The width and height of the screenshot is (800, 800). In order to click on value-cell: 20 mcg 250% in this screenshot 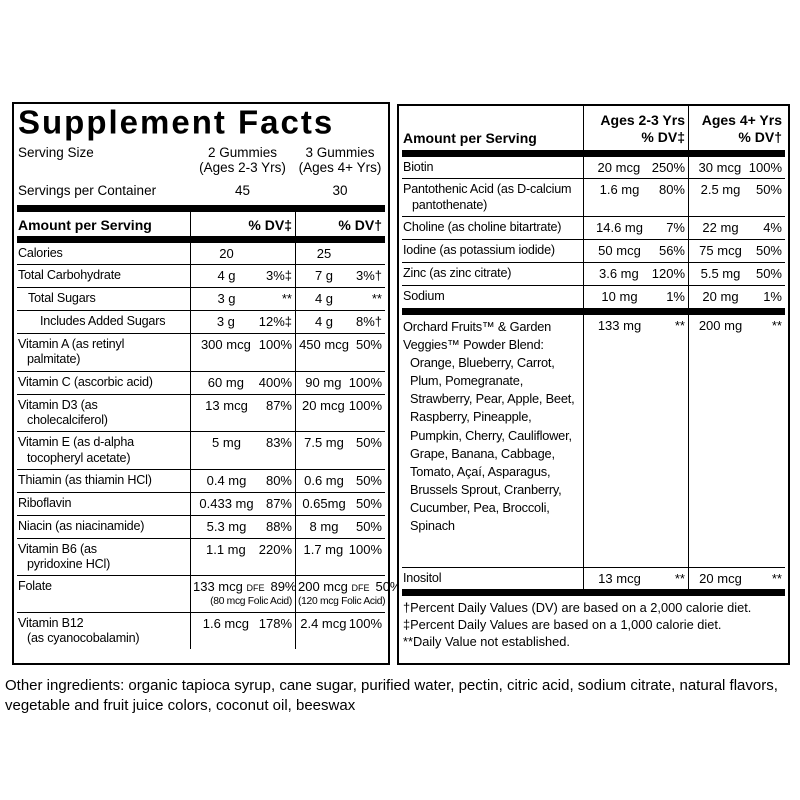, I will do `click(635, 167)`.